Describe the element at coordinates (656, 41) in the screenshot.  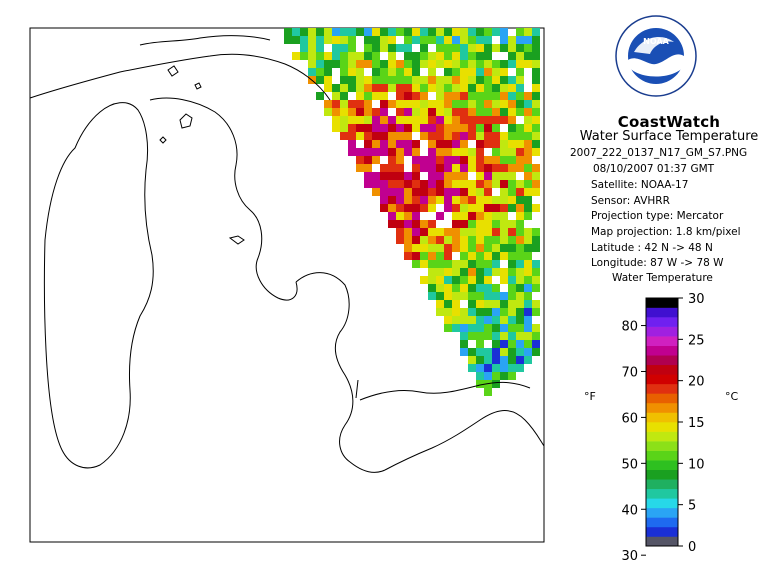
I see `noaa-logo-text: NOAA` at that location.